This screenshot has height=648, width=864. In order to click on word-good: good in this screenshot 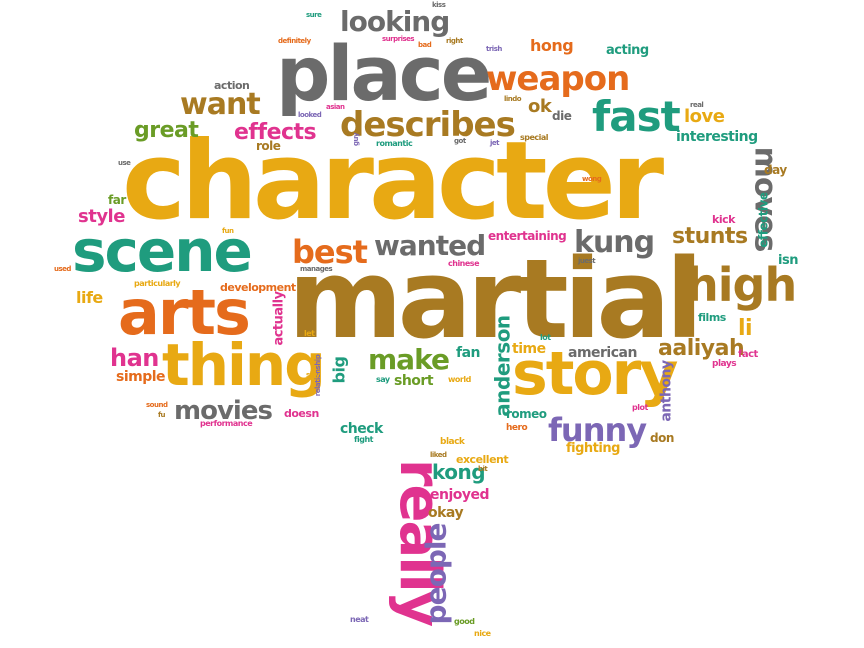, I will do `click(464, 621)`.